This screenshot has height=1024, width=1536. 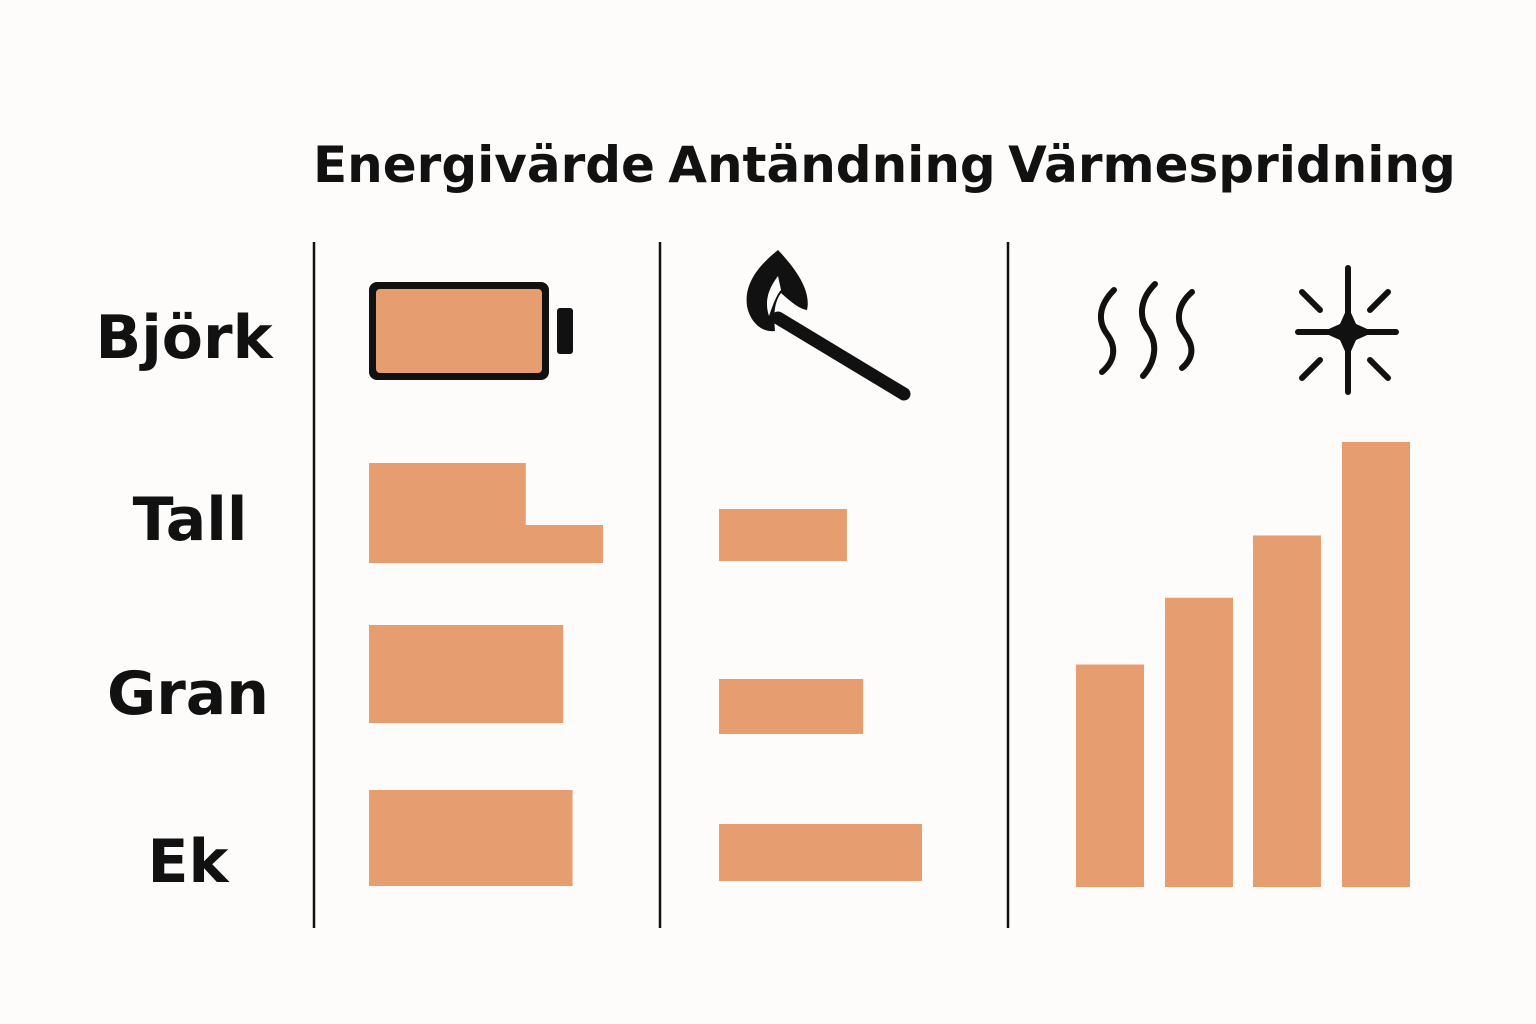 I want to click on antandning-bars, so click(x=820, y=695).